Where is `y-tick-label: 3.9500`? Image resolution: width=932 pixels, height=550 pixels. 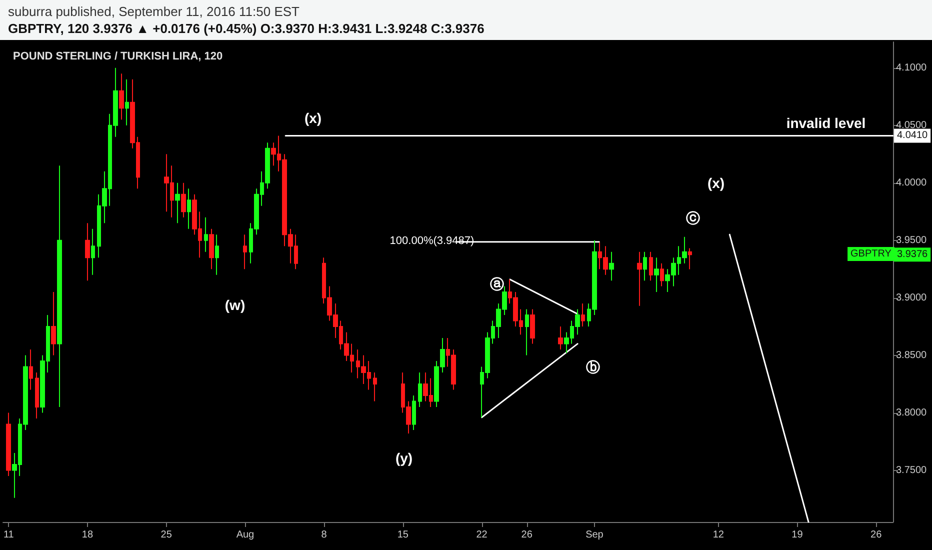
y-tick-label: 3.9500 is located at coordinates (912, 240).